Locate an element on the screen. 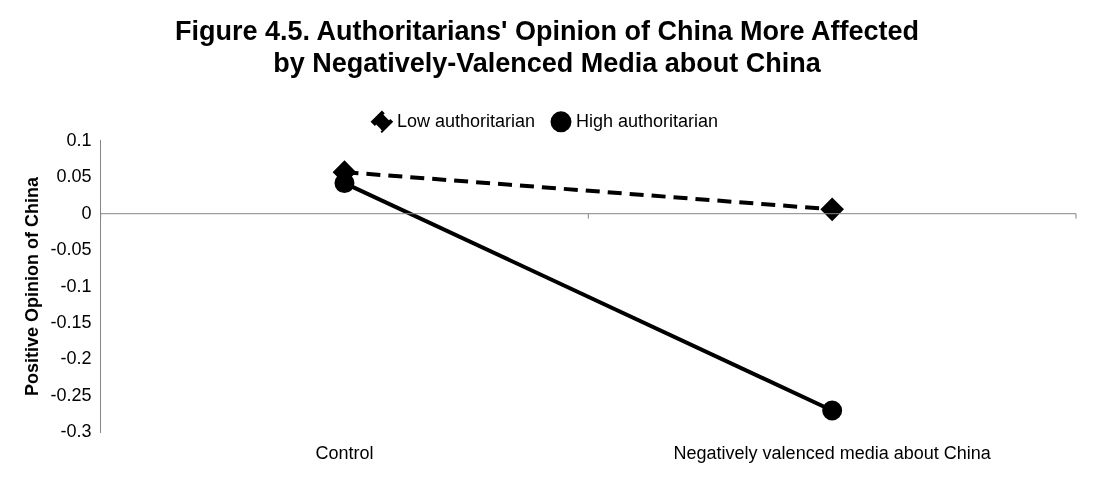 The image size is (1114, 481). legend-label: High authoritarian is located at coordinates (647, 120).